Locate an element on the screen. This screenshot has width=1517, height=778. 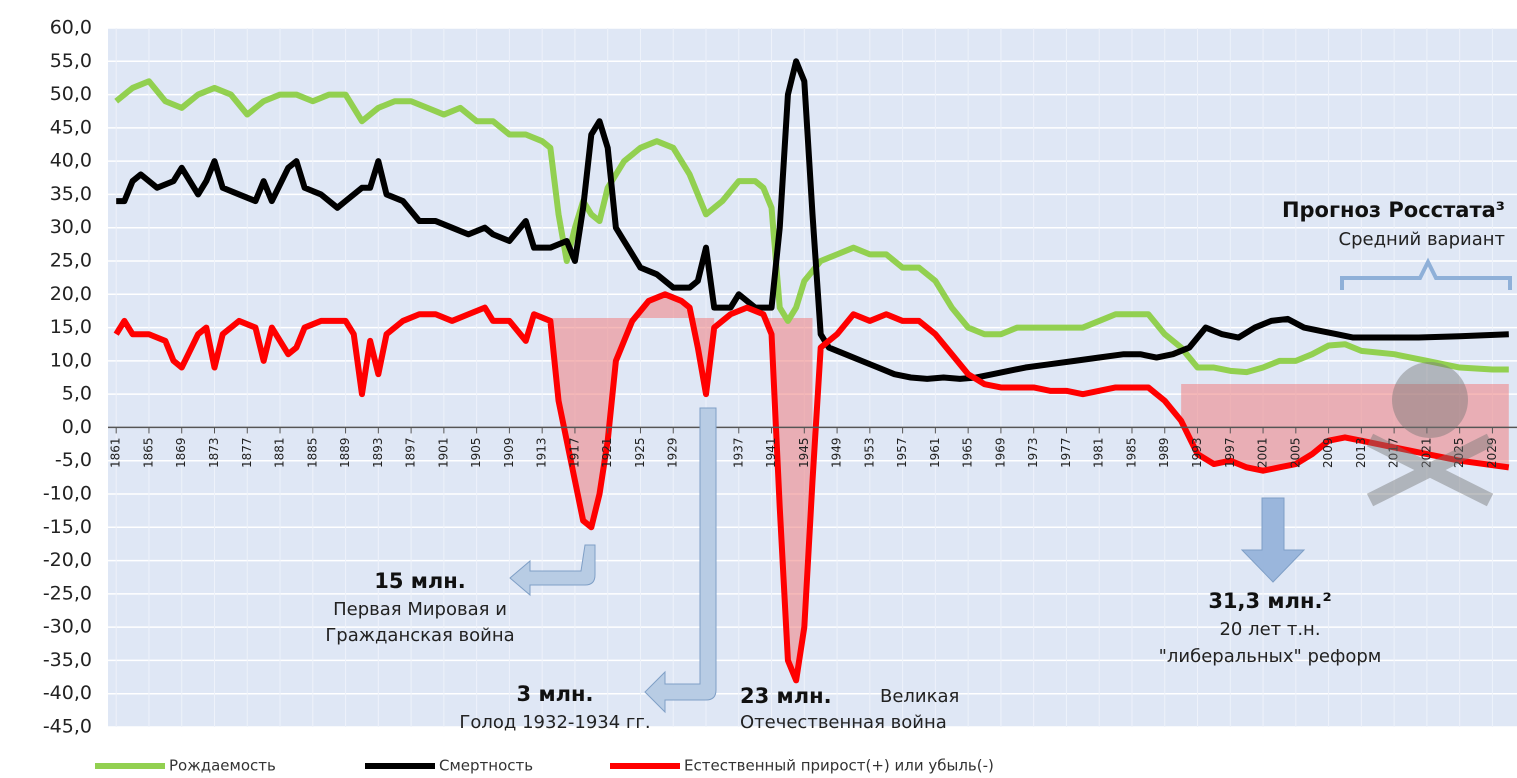
loss-area is located at coordinates (632, 411).